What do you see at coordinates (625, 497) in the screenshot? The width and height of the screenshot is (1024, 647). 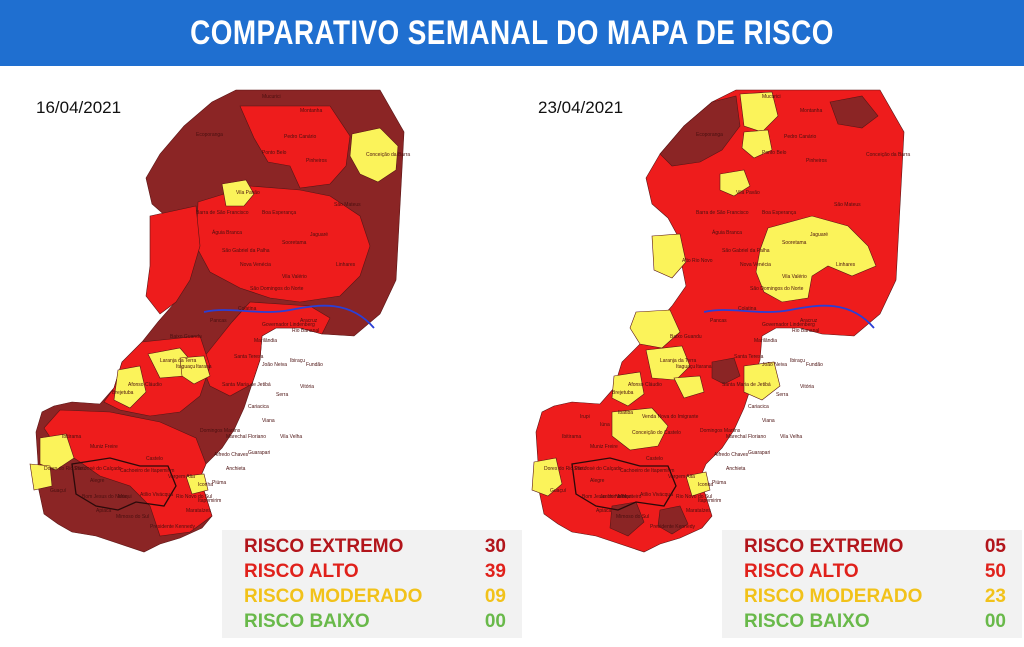 I see `city-label: Muqui` at bounding box center [625, 497].